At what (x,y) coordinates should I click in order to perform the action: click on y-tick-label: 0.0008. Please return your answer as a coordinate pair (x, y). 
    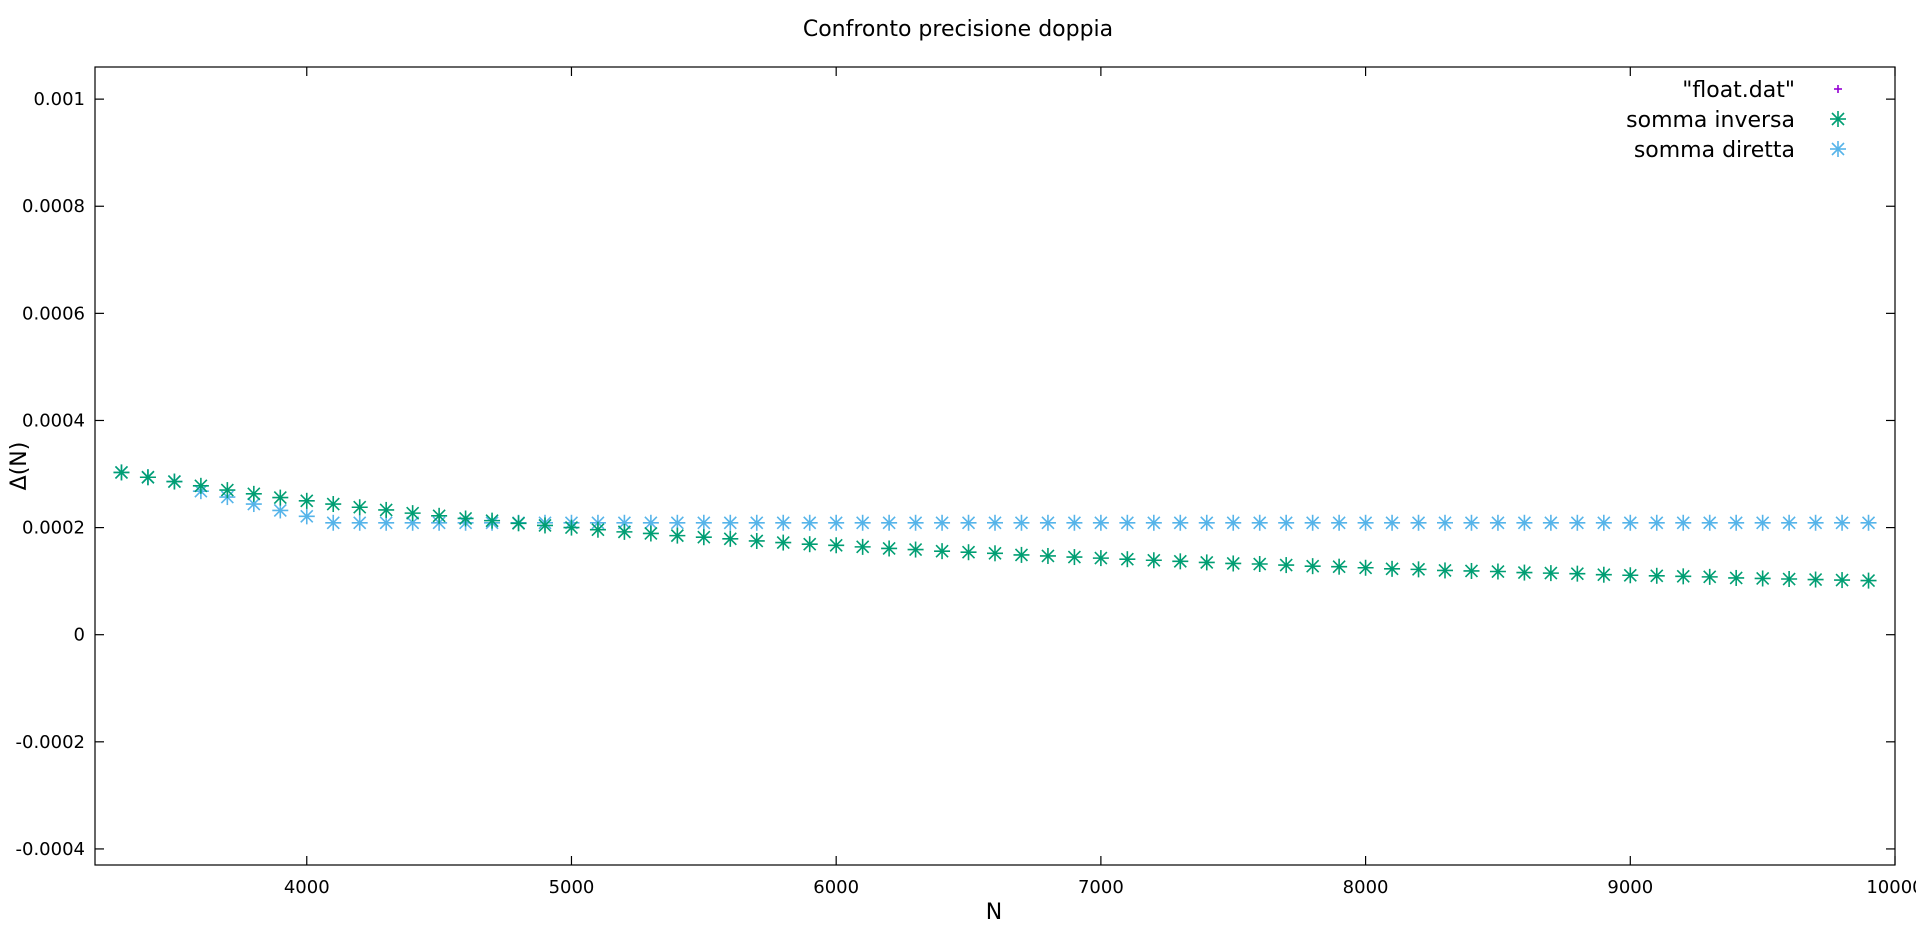
    Looking at the image, I should click on (53, 206).